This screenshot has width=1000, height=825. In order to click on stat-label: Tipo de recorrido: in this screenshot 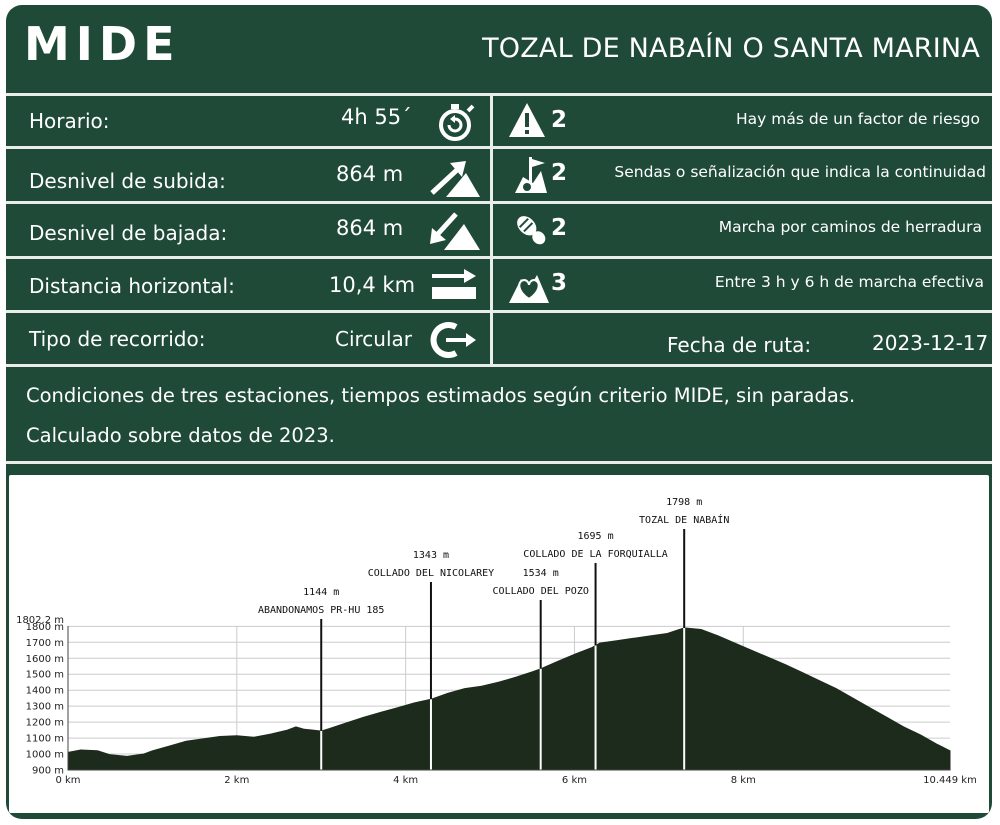, I will do `click(117, 339)`.